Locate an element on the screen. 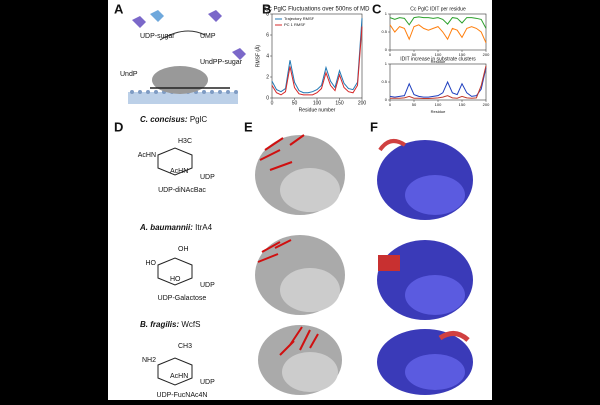 The width and height of the screenshot is (600, 405). panel-label: E is located at coordinates (248, 126).